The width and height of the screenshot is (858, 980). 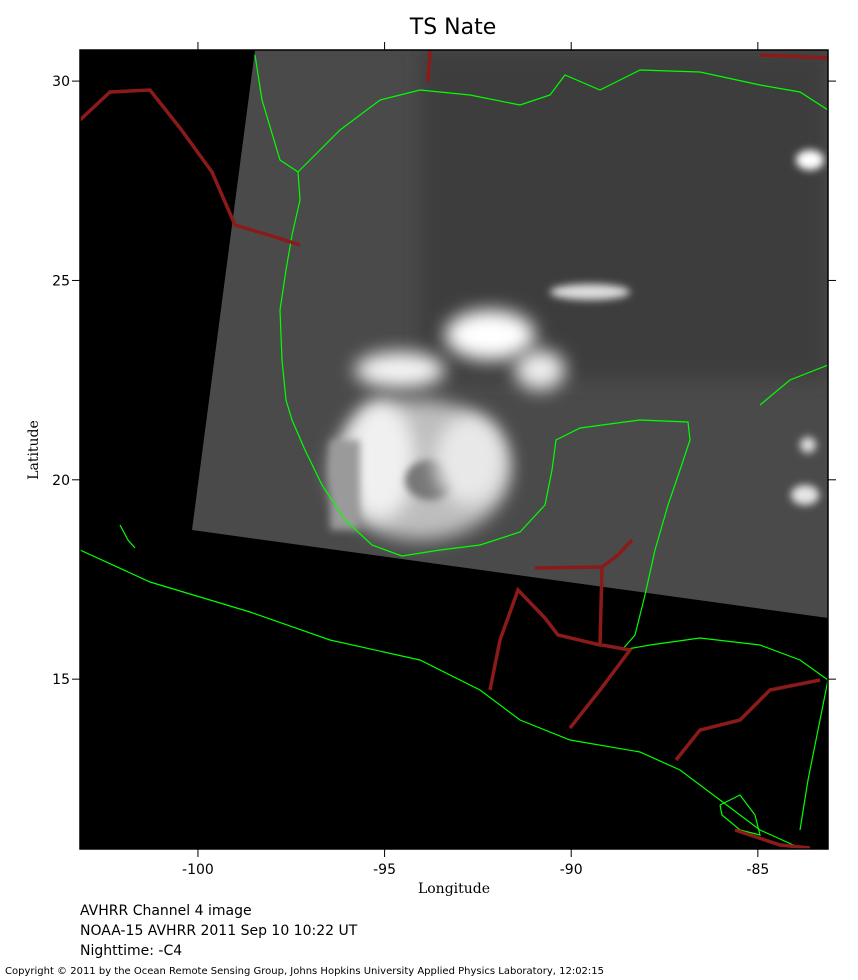 I want to click on x-tick-label: -90, so click(x=571, y=870).